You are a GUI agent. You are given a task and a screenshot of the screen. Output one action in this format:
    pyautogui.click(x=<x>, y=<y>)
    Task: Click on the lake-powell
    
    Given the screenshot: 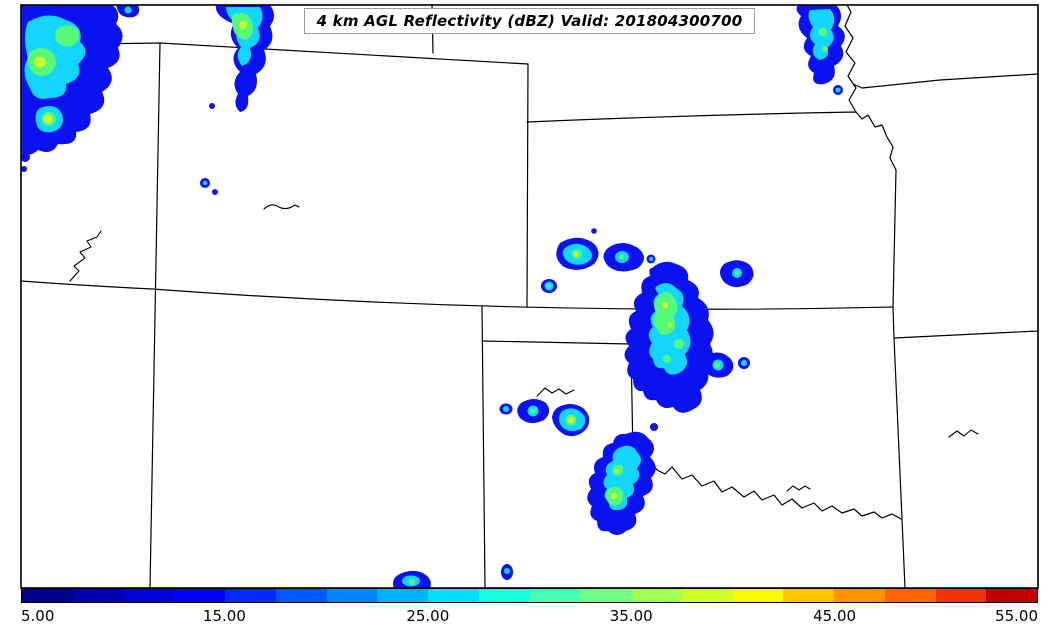 What is the action you would take?
    pyautogui.click(x=85, y=256)
    